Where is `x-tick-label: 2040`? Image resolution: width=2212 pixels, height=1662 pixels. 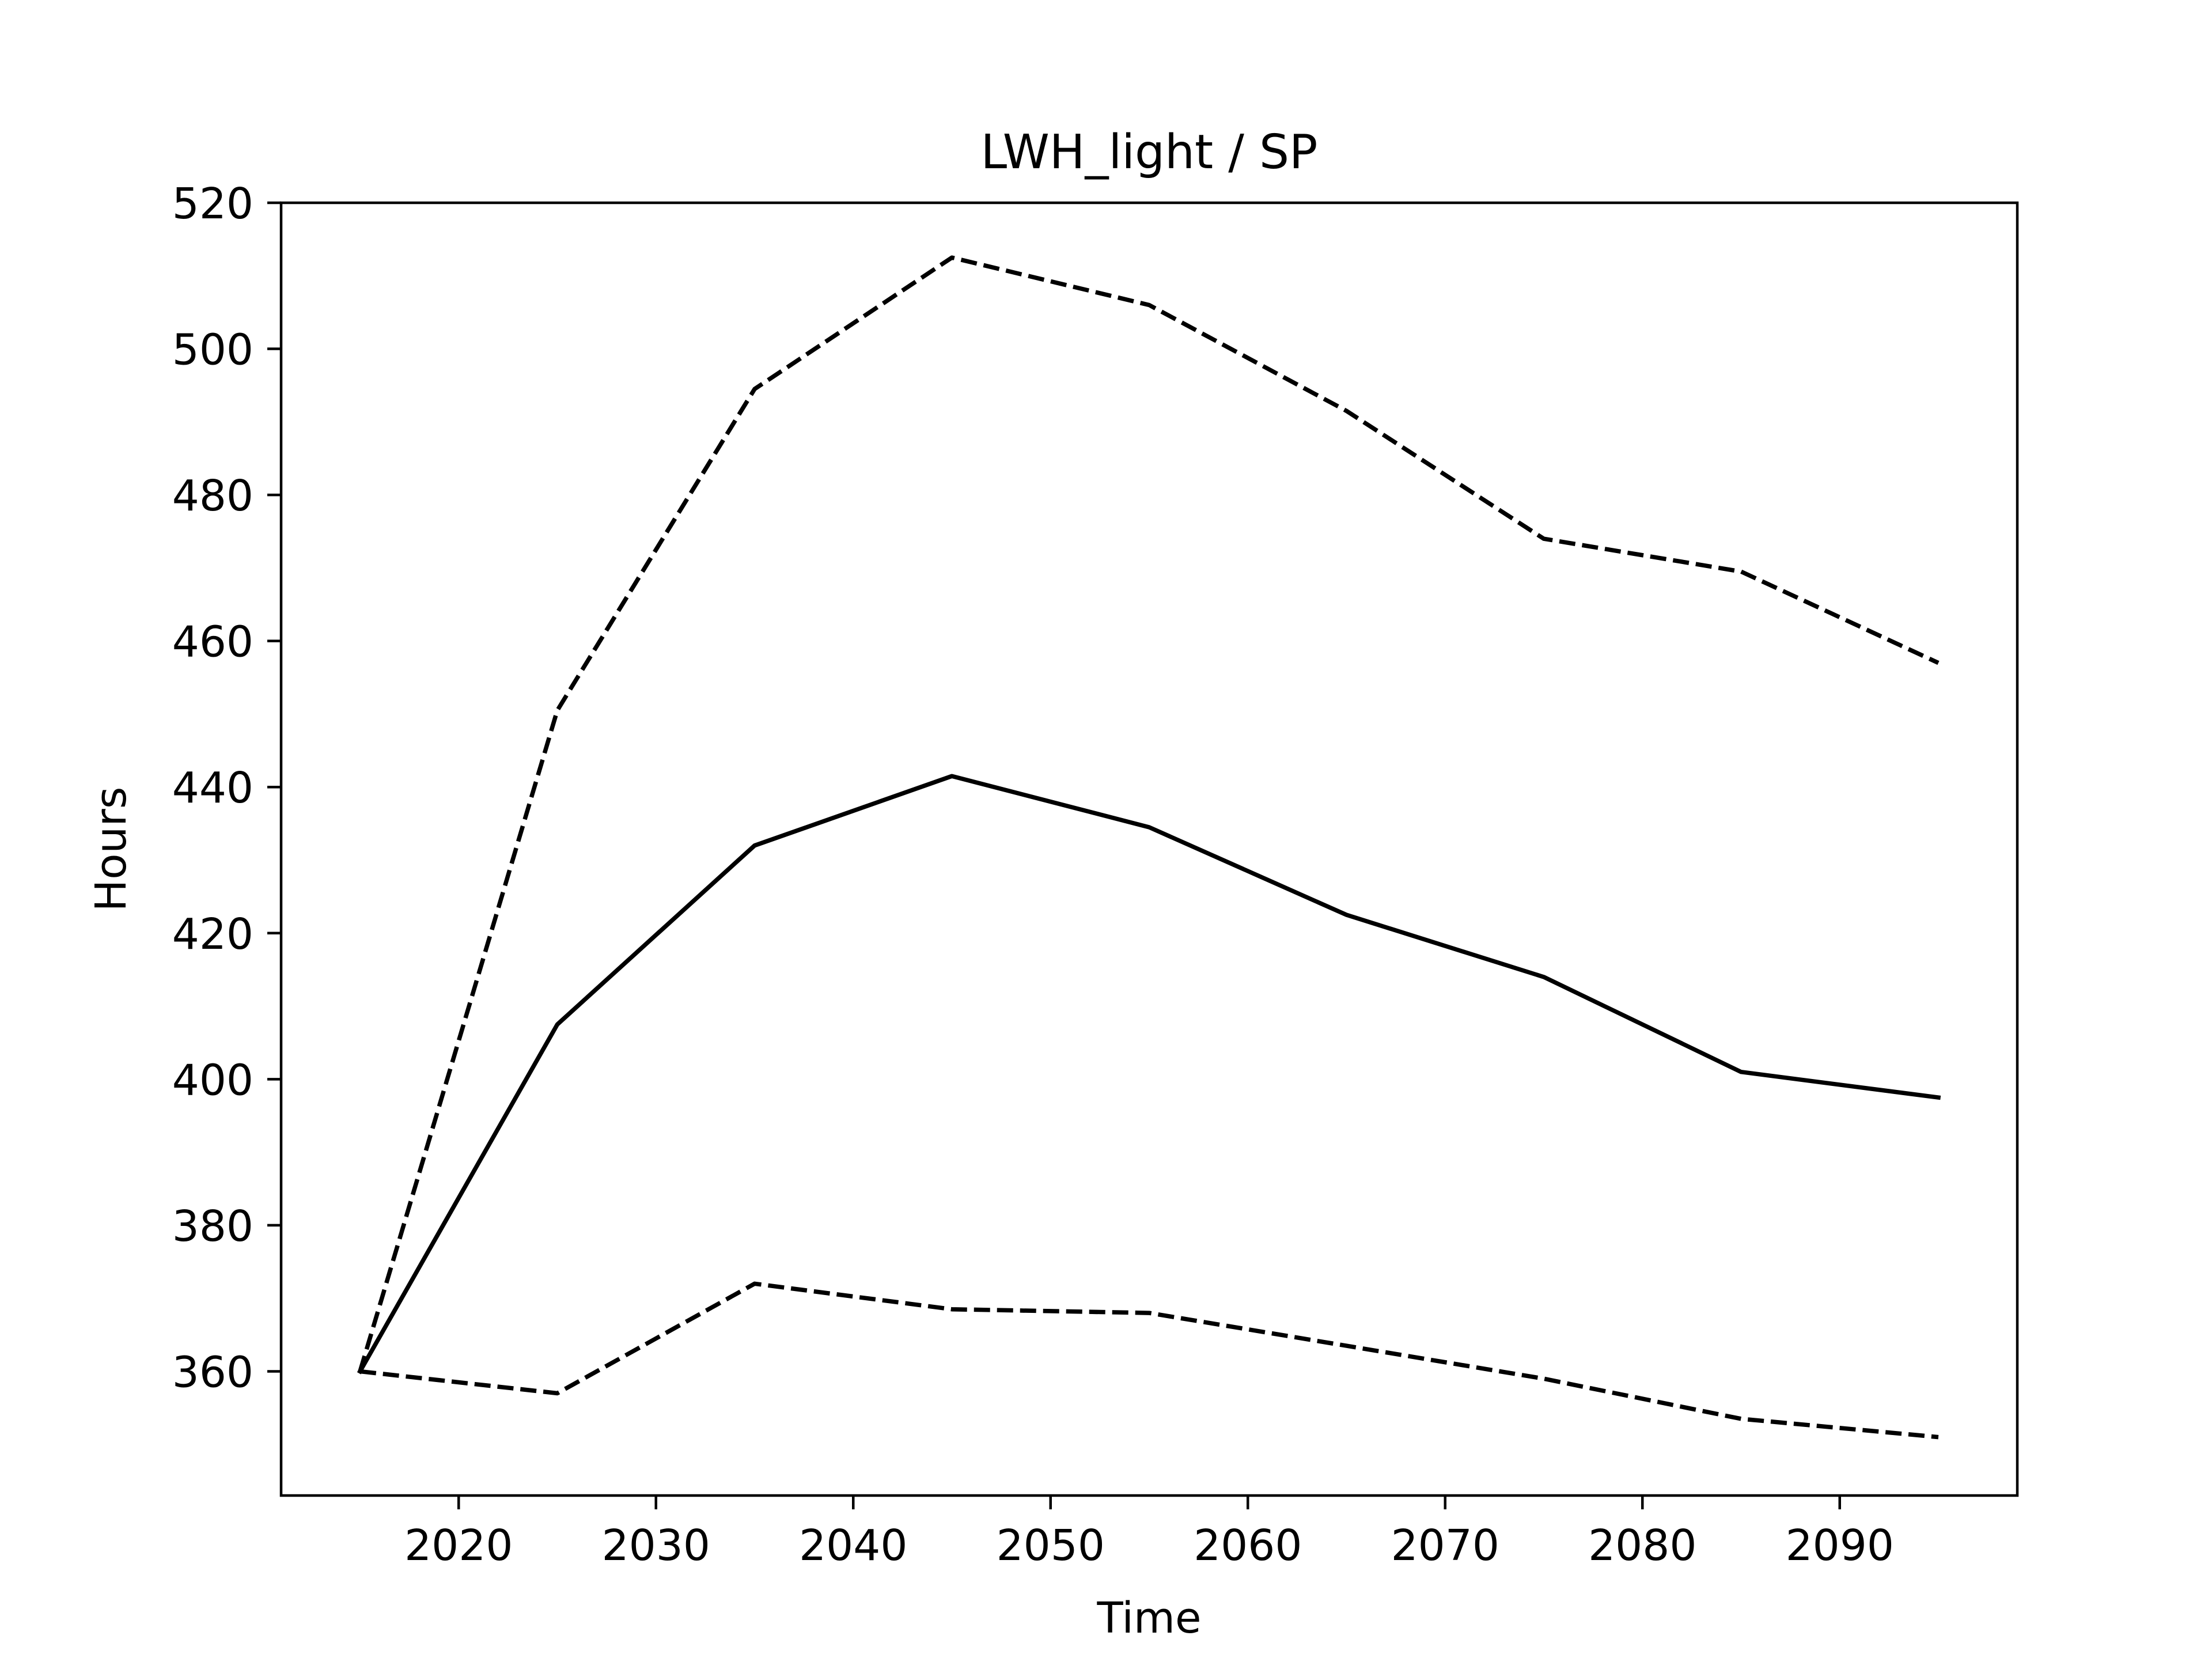 x-tick-label: 2040 is located at coordinates (853, 1545).